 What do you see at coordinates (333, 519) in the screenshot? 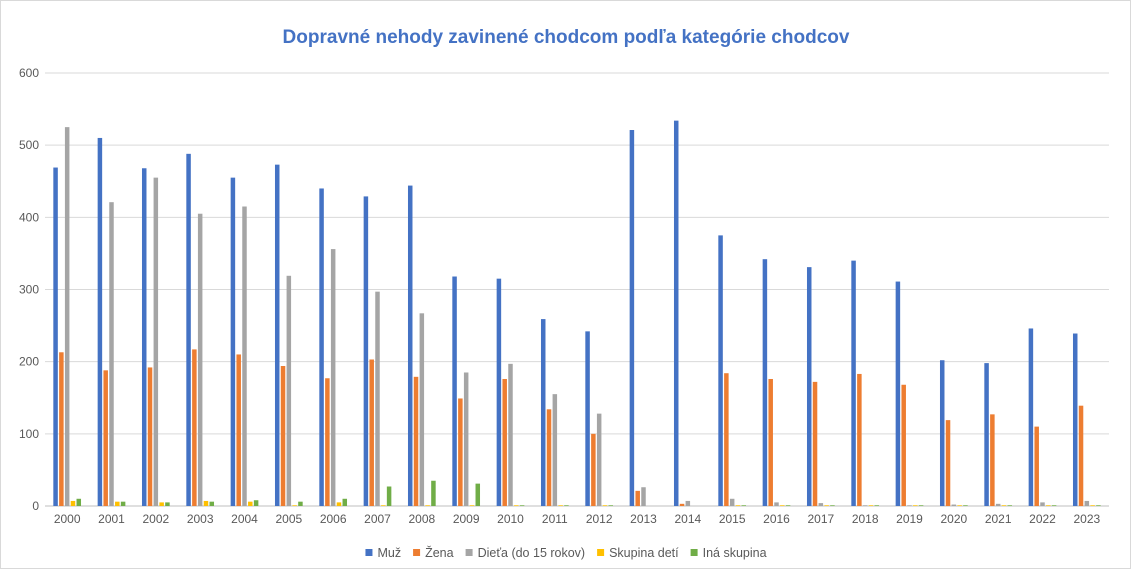
I see `x-tick-label: 2006` at bounding box center [333, 519].